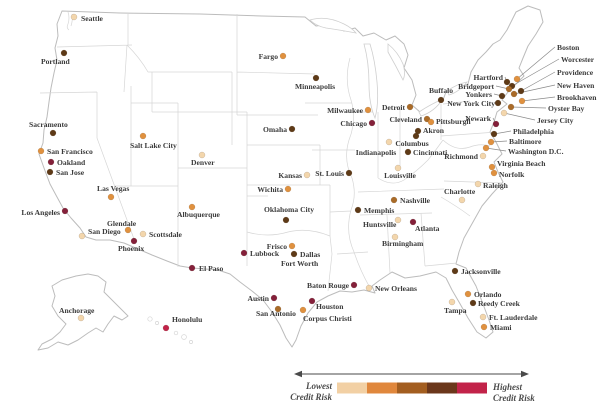 The width and height of the screenshot is (600, 411). Describe the element at coordinates (71, 162) in the screenshot. I see `city-label-oakland: Oakland` at that location.